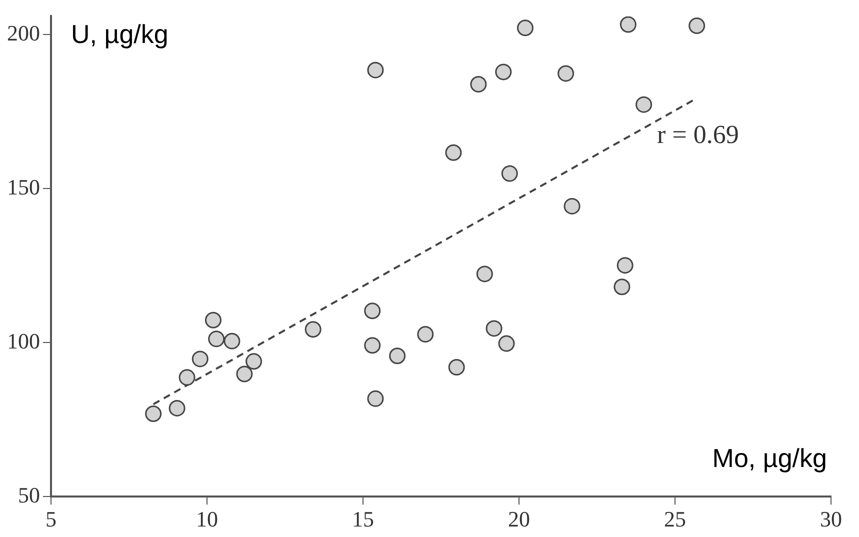 The height and width of the screenshot is (537, 859). I want to click on x-tick-label: 20, so click(519, 519).